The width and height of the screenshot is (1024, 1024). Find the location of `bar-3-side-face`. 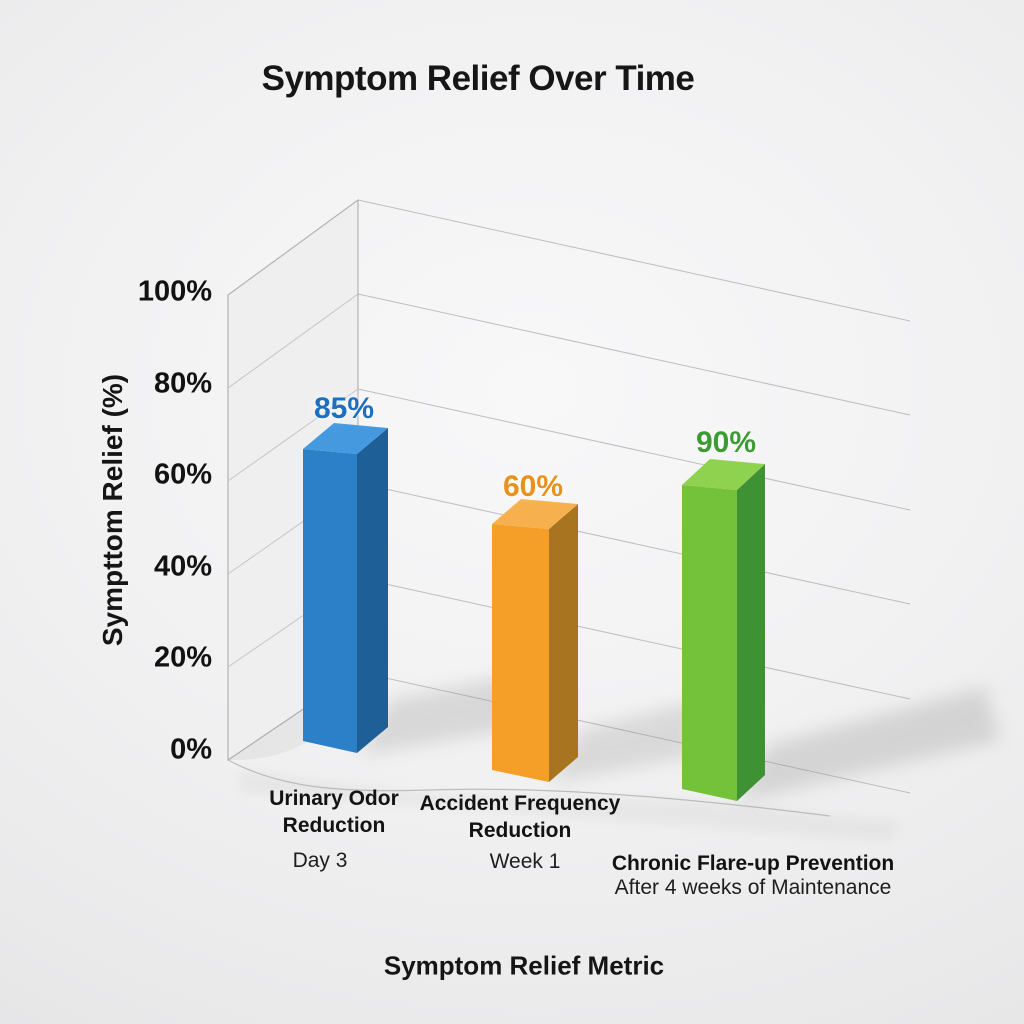

bar-3-side-face is located at coordinates (751, 632).